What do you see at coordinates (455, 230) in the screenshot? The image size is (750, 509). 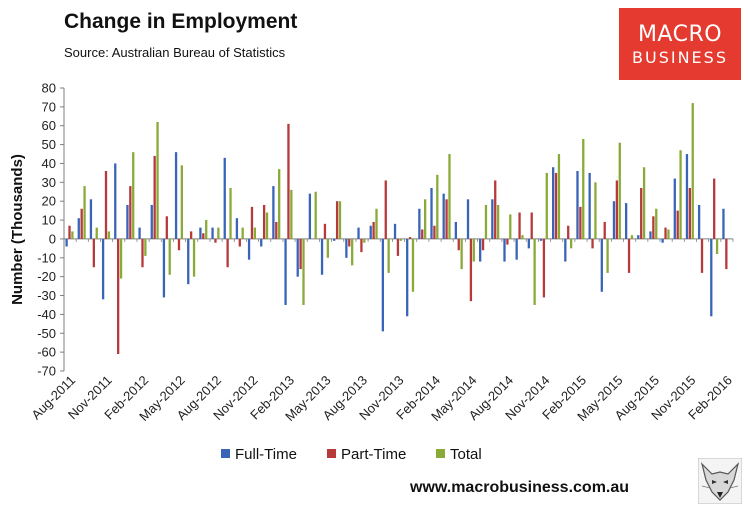 I see `bar-full-time-apr-2014` at bounding box center [455, 230].